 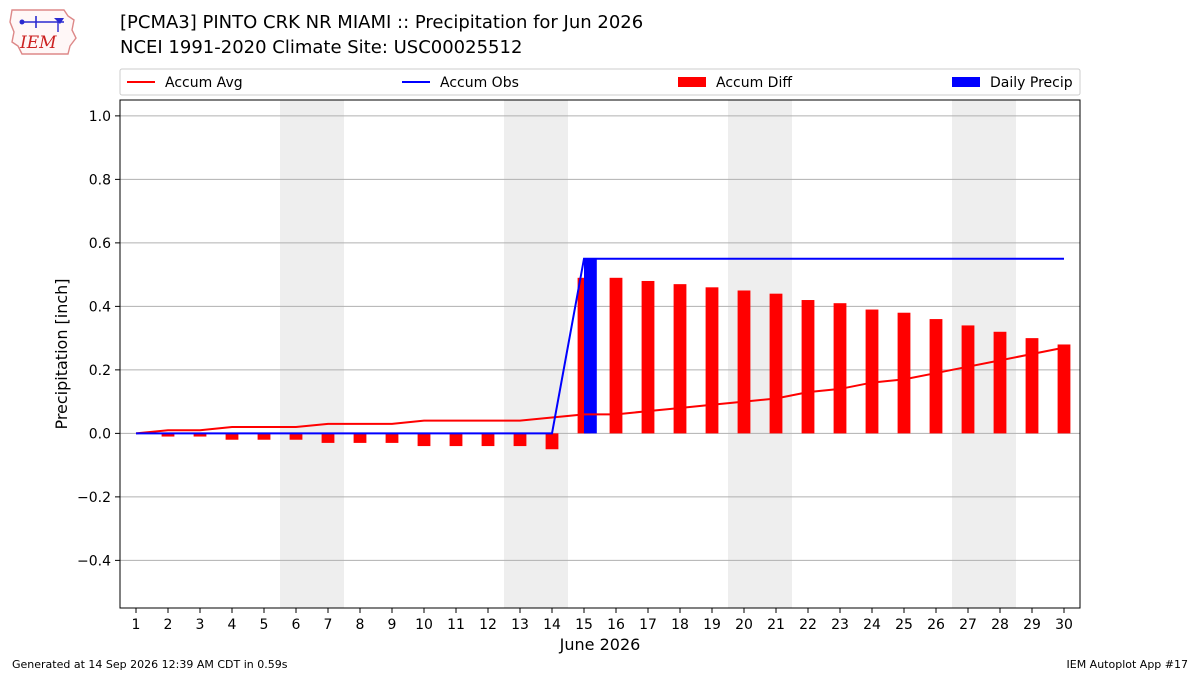 I want to click on x-tick-label: 5, so click(x=264, y=625).